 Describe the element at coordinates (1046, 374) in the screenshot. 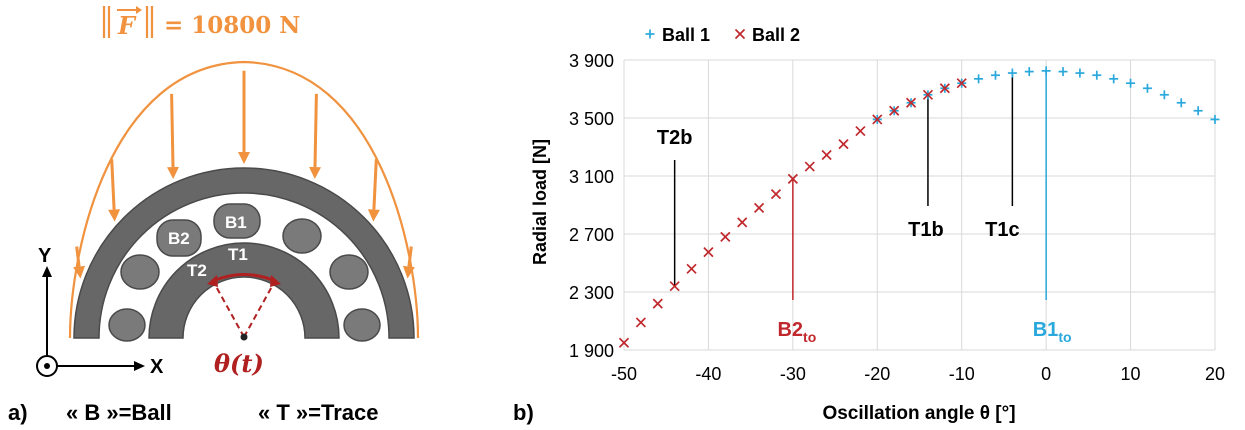

I see `x-tick-label: 0` at that location.